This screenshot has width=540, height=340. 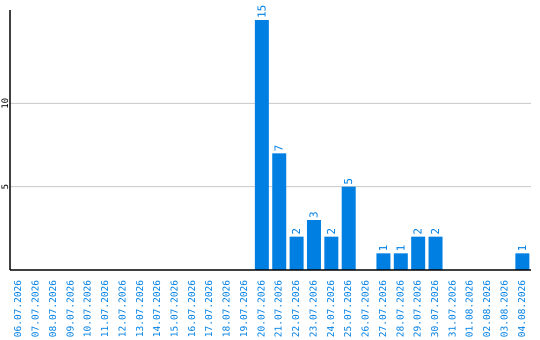 What do you see at coordinates (88, 309) in the screenshot?
I see `x-tick-label: 10.07.2026` at bounding box center [88, 309].